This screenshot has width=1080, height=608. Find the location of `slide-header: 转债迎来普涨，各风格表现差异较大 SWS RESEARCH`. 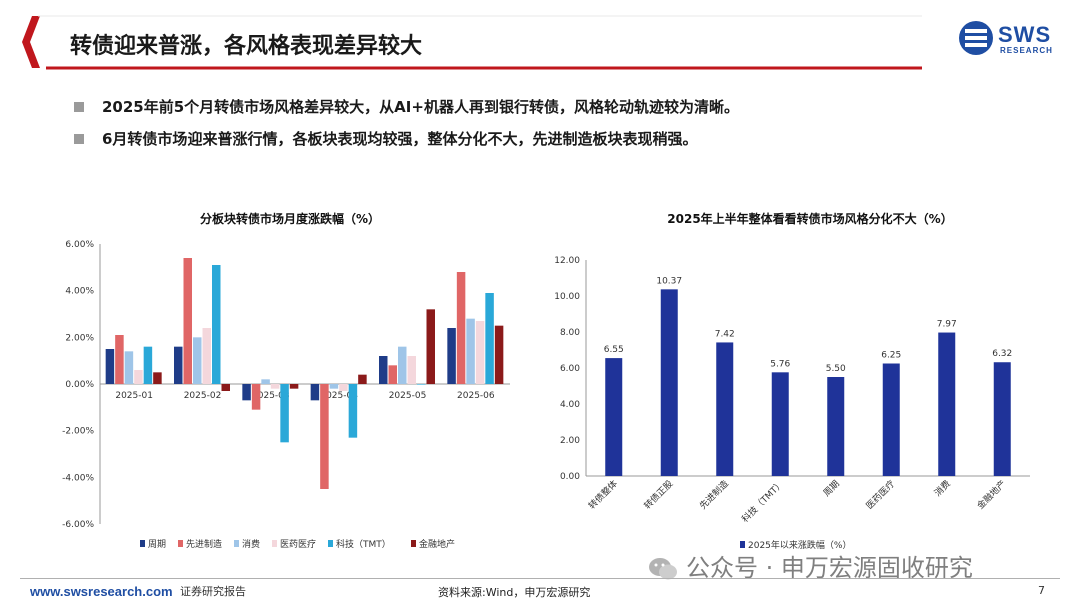

slide-header: 转债迎来普涨，各风格表现差异较大 SWS RESEARCH is located at coordinates (540, 40).